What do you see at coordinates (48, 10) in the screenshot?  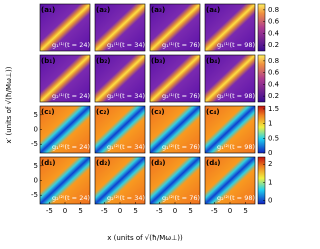 I see `panel-label: (a₁)` at bounding box center [48, 10].